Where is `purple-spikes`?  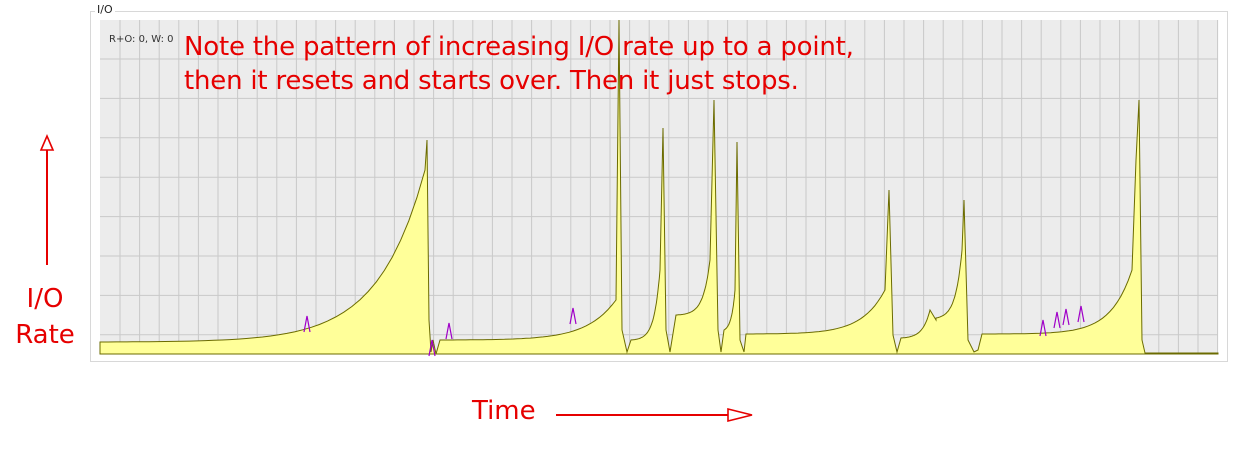 purple-spikes is located at coordinates (694, 331).